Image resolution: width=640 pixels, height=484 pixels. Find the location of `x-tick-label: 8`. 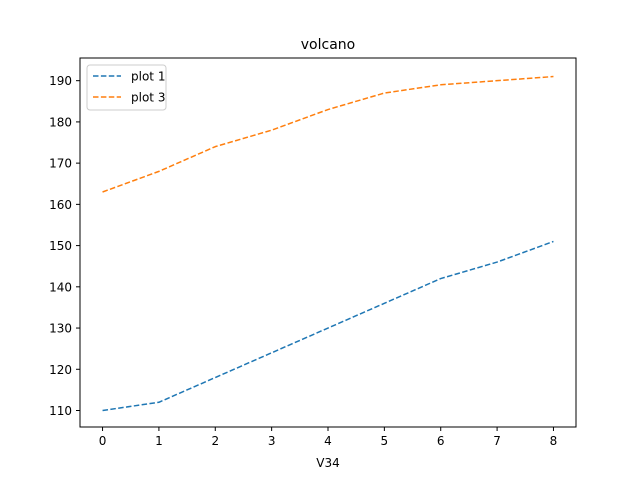

x-tick-label: 8 is located at coordinates (554, 441).